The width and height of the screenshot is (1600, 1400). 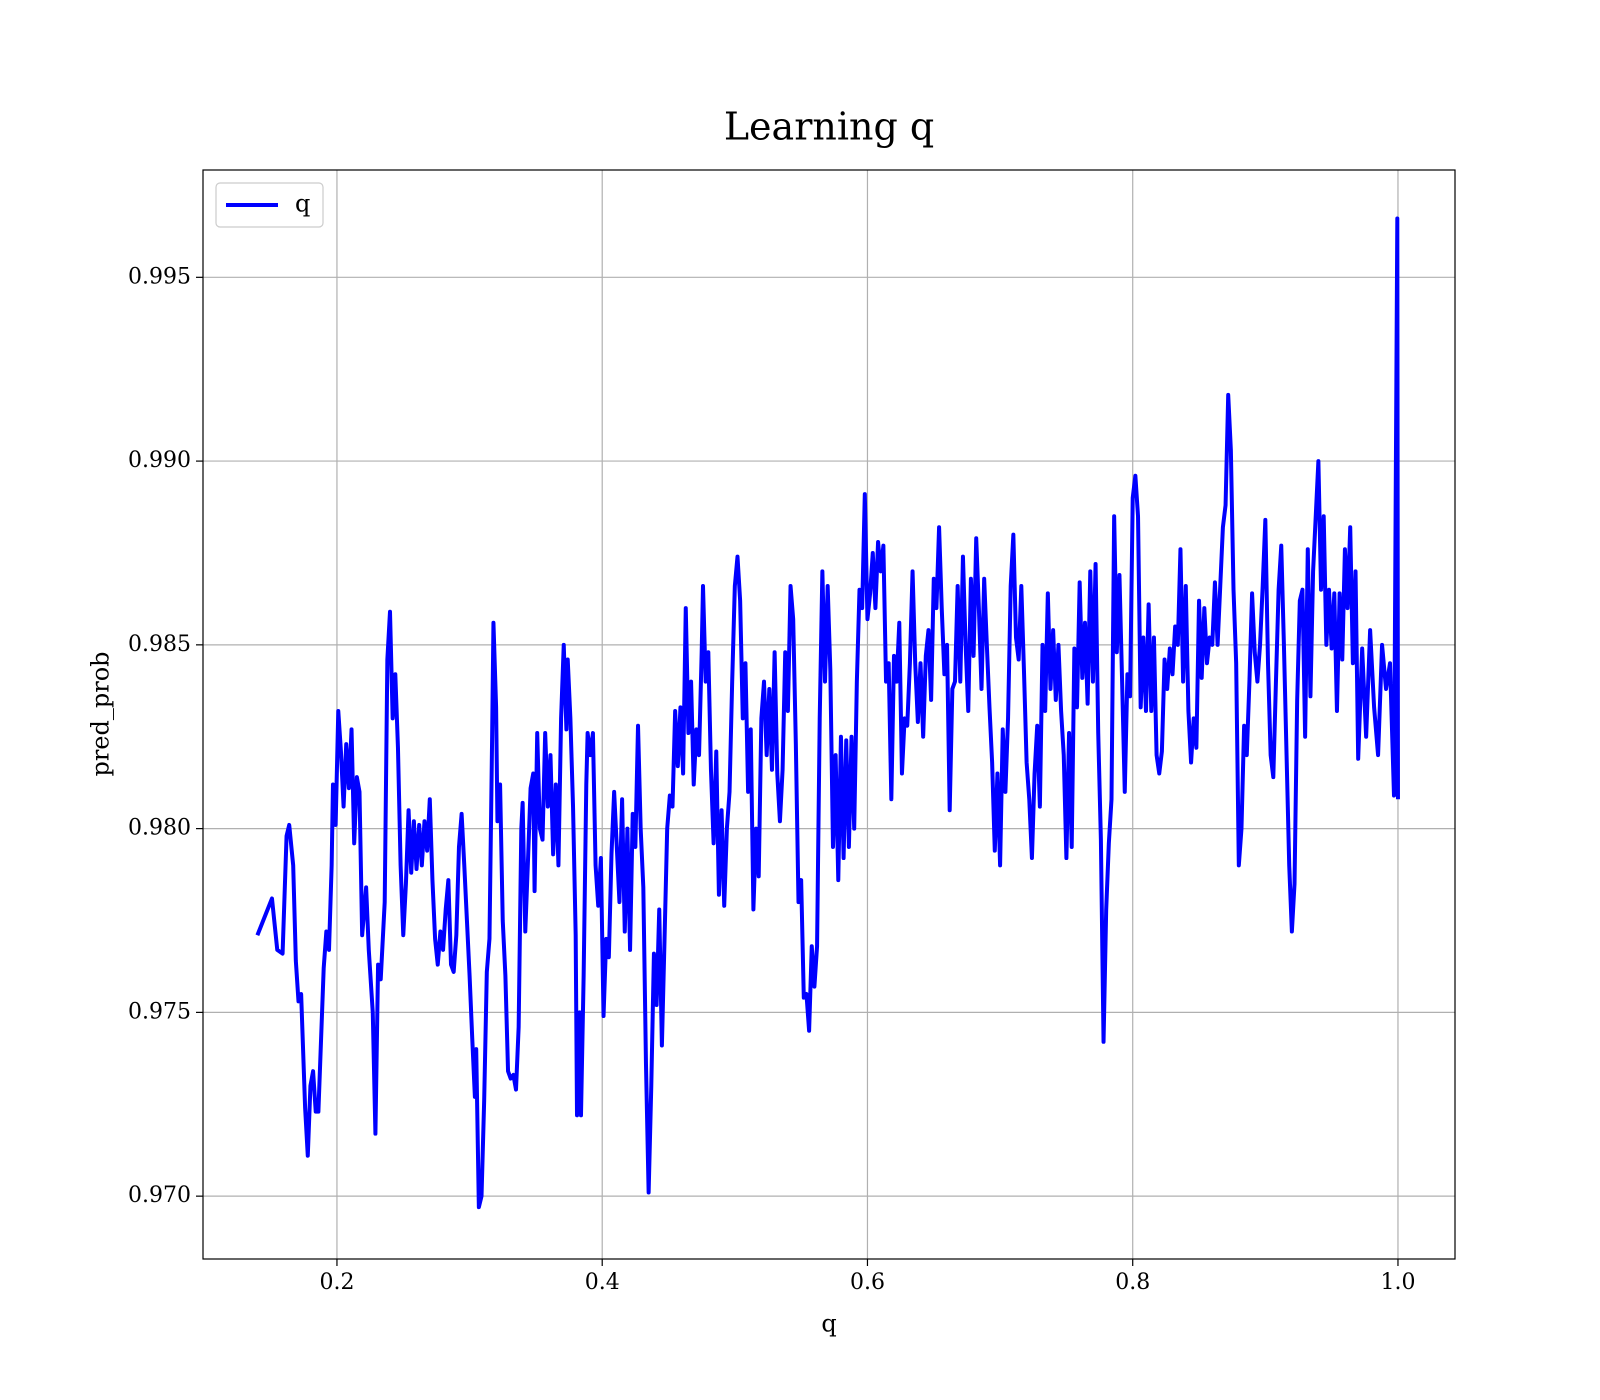 What do you see at coordinates (159, 1195) in the screenshot?
I see `y-tick-label: 0.970` at bounding box center [159, 1195].